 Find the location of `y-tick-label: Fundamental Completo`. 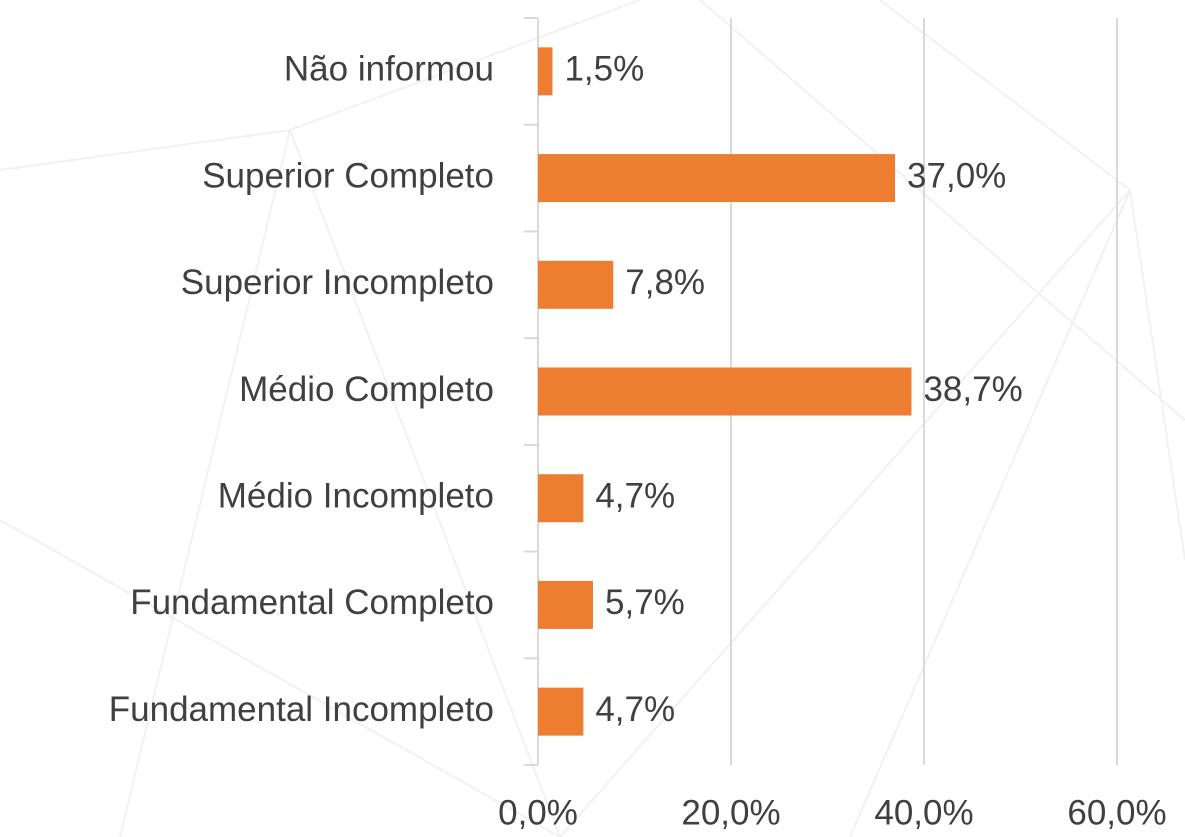

y-tick-label: Fundamental Completo is located at coordinates (312, 602).